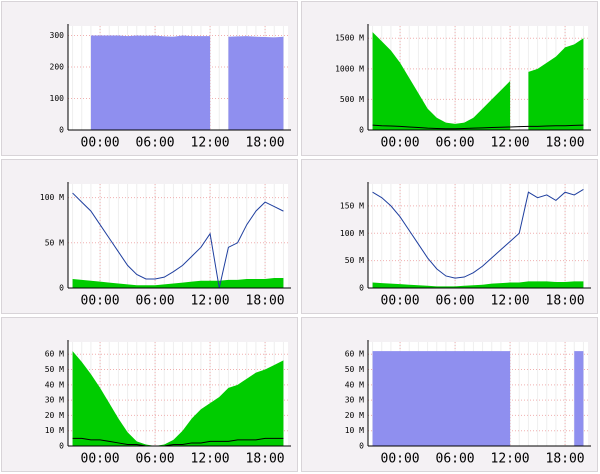  I want to click on y-tick-label: 500 M, so click(352, 99).